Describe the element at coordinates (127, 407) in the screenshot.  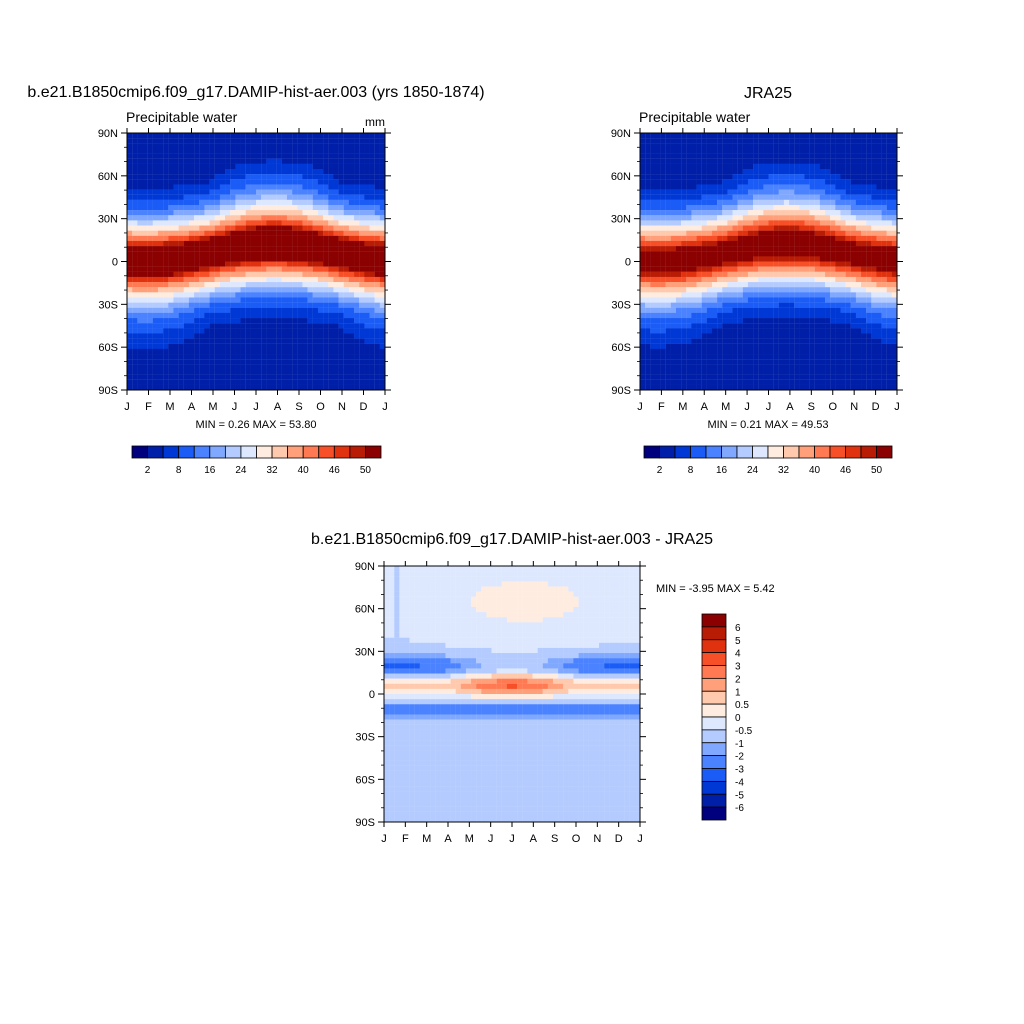
I see `x-tick-label: J` at that location.